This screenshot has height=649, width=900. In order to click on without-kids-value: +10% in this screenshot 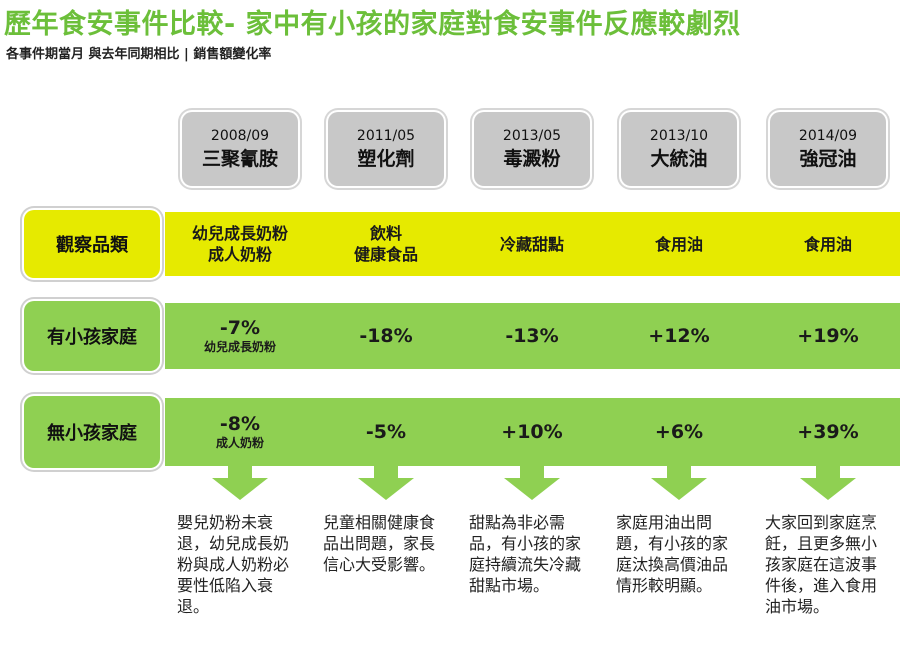, I will do `click(532, 432)`.